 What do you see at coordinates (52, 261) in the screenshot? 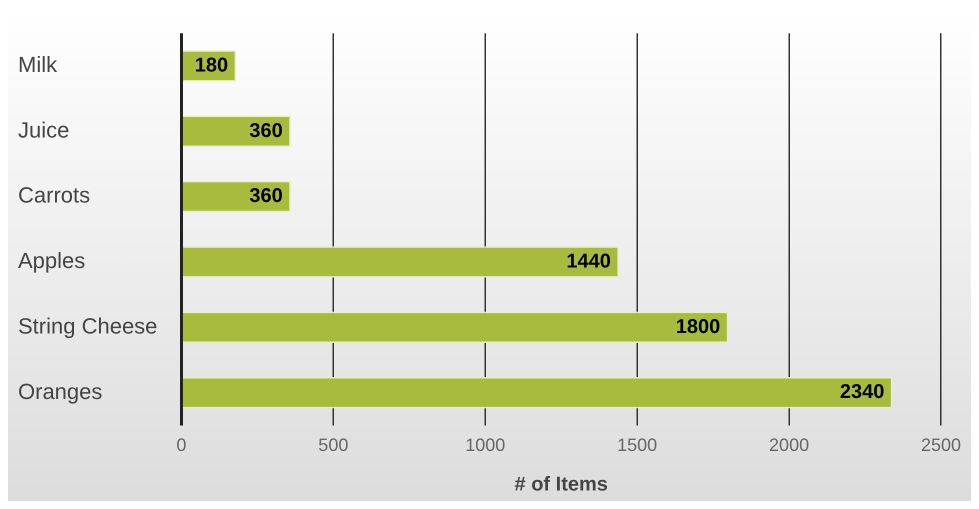
I see `y-tick-label: Apples` at bounding box center [52, 261].